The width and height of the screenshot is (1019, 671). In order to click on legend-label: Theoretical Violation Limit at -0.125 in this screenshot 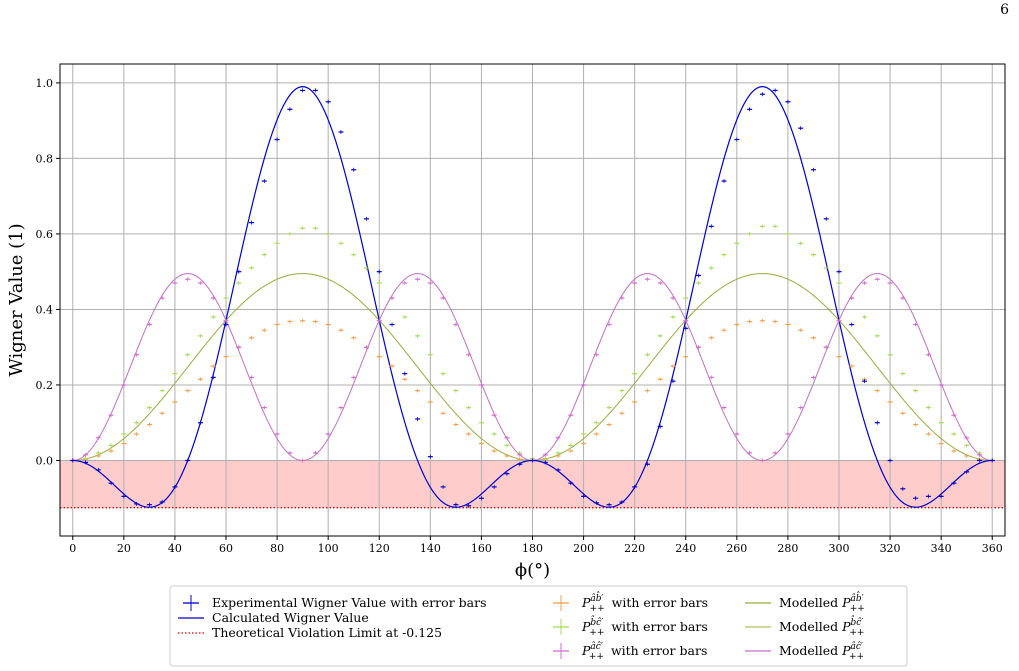, I will do `click(327, 632)`.